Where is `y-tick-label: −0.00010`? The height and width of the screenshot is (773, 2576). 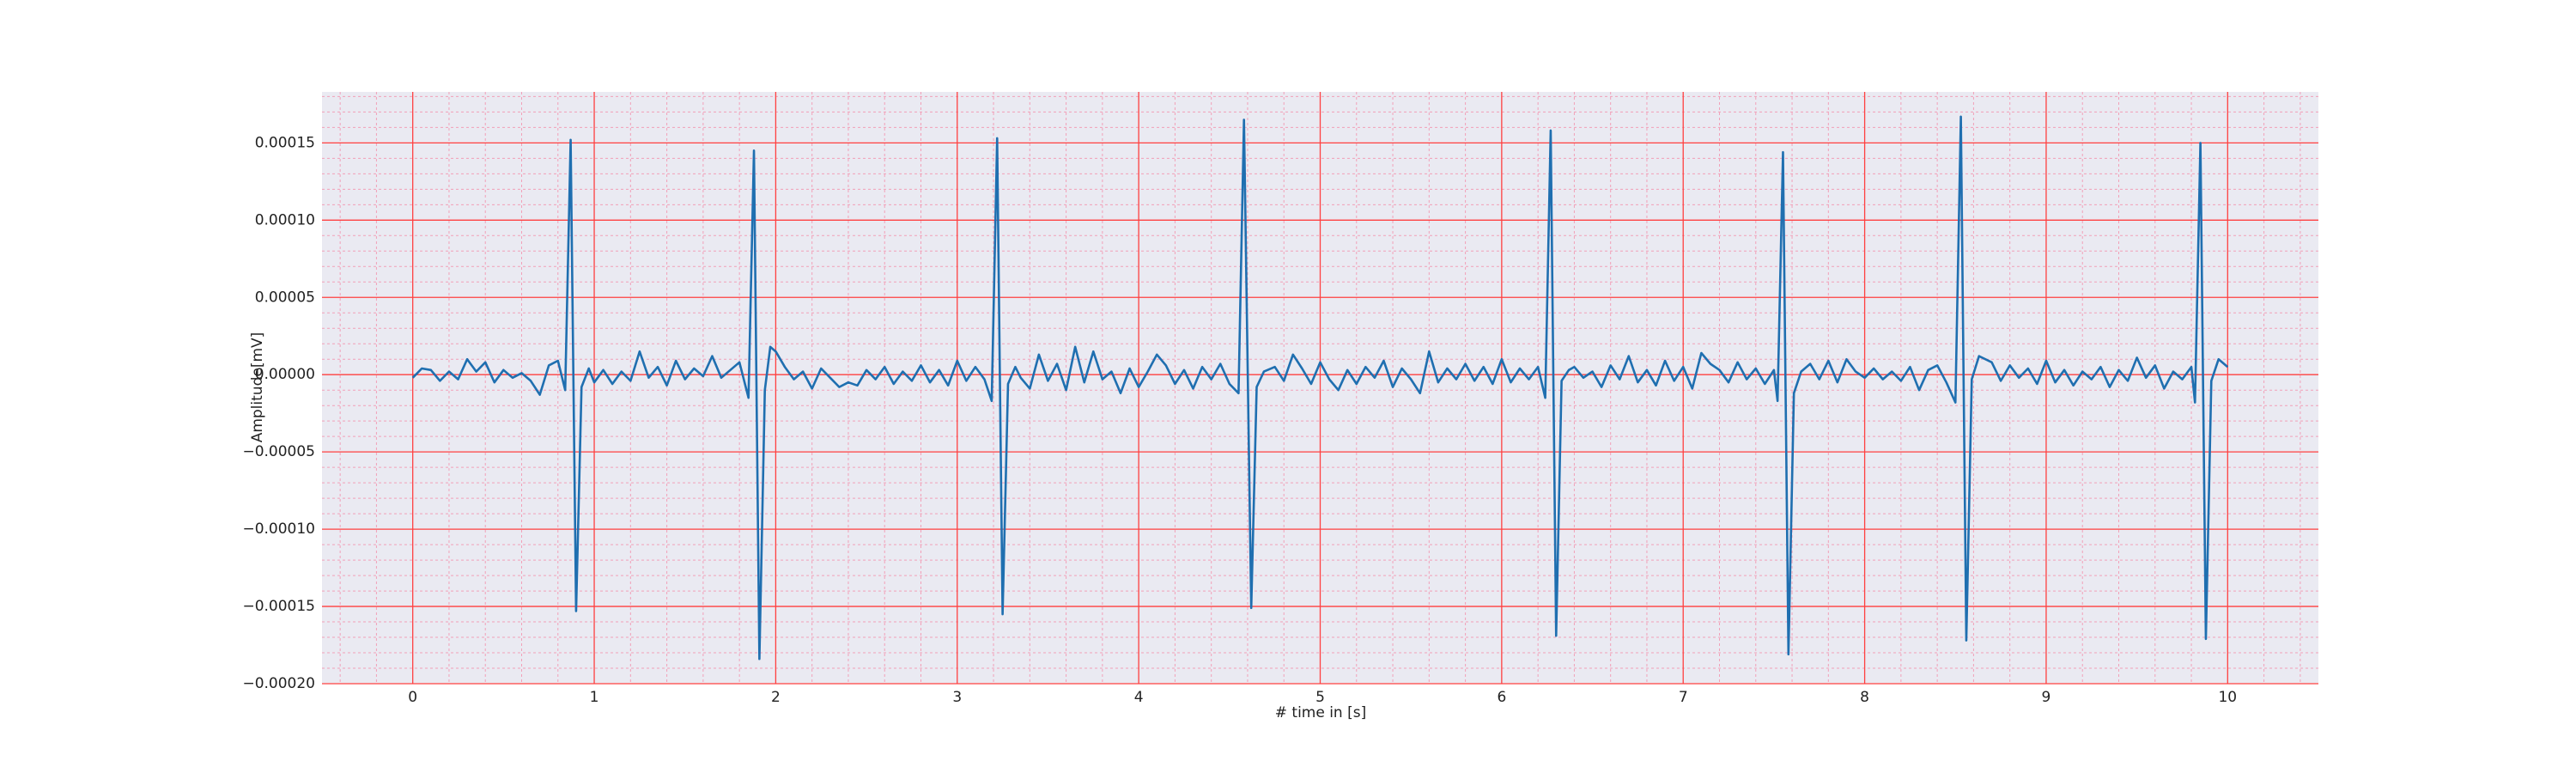 y-tick-label: −0.00010 is located at coordinates (279, 529).